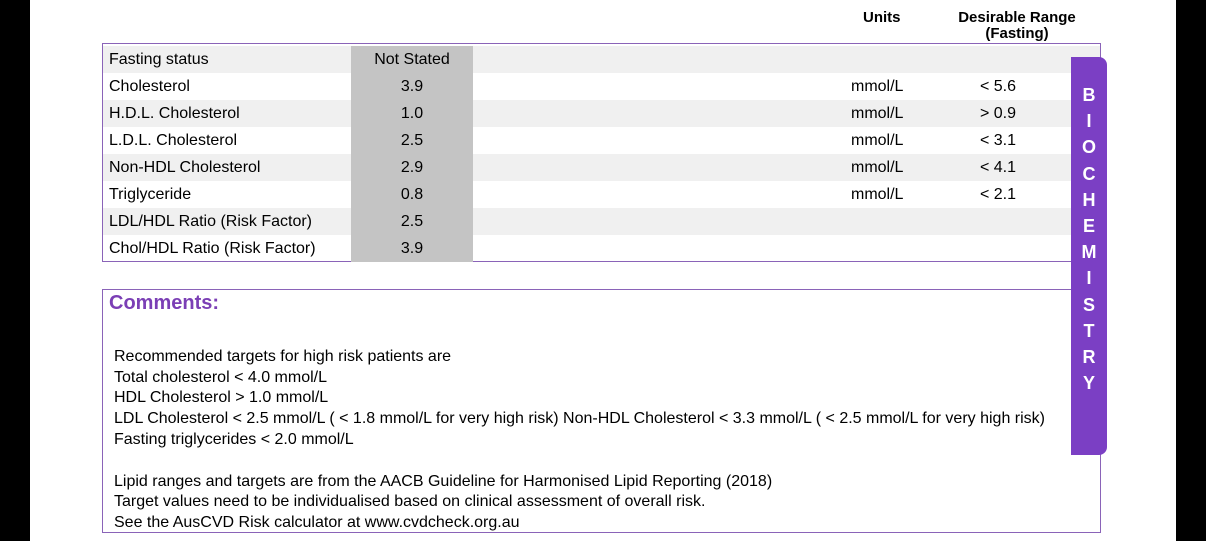 Image resolution: width=1206 pixels, height=541 pixels. I want to click on comment-line, so click(604, 461).